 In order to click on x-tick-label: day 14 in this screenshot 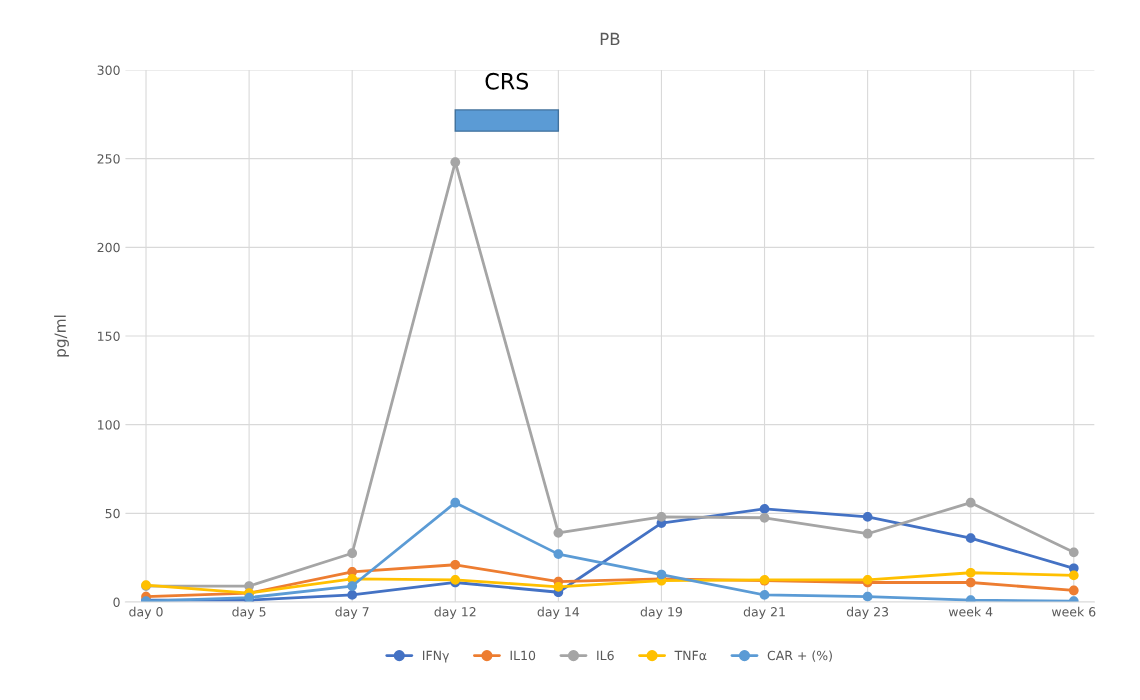, I will do `click(558, 612)`.